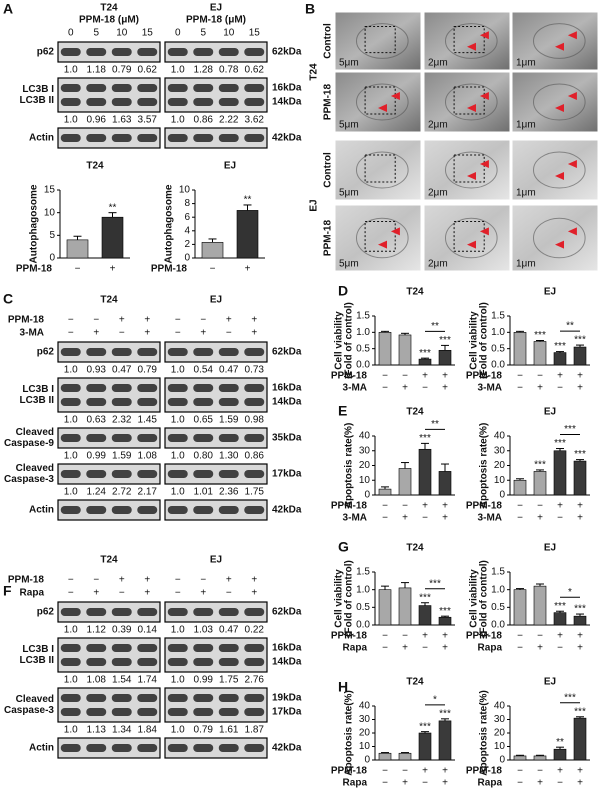 This screenshot has width=600, height=800. I want to click on panel-letter: D, so click(343, 291).